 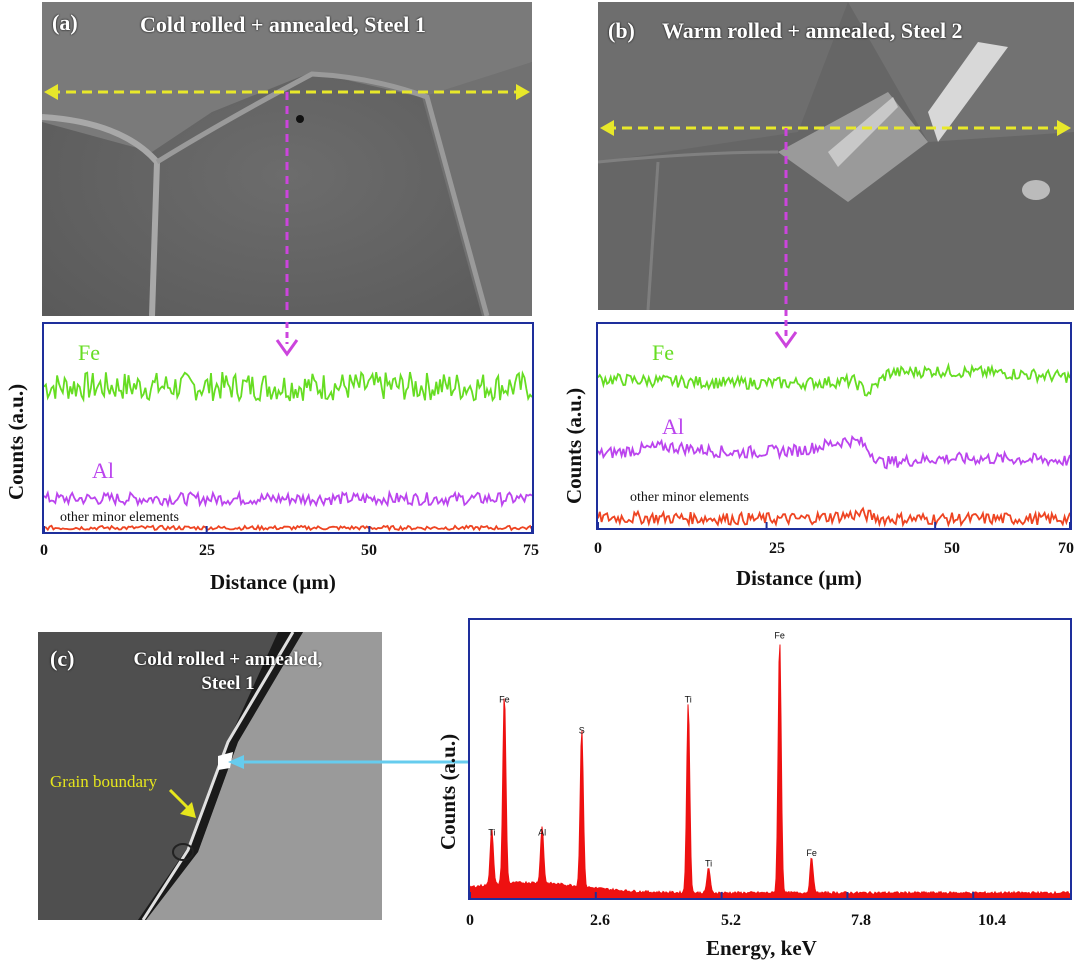 I want to click on x-tick-a-3: 75, so click(x=531, y=550).